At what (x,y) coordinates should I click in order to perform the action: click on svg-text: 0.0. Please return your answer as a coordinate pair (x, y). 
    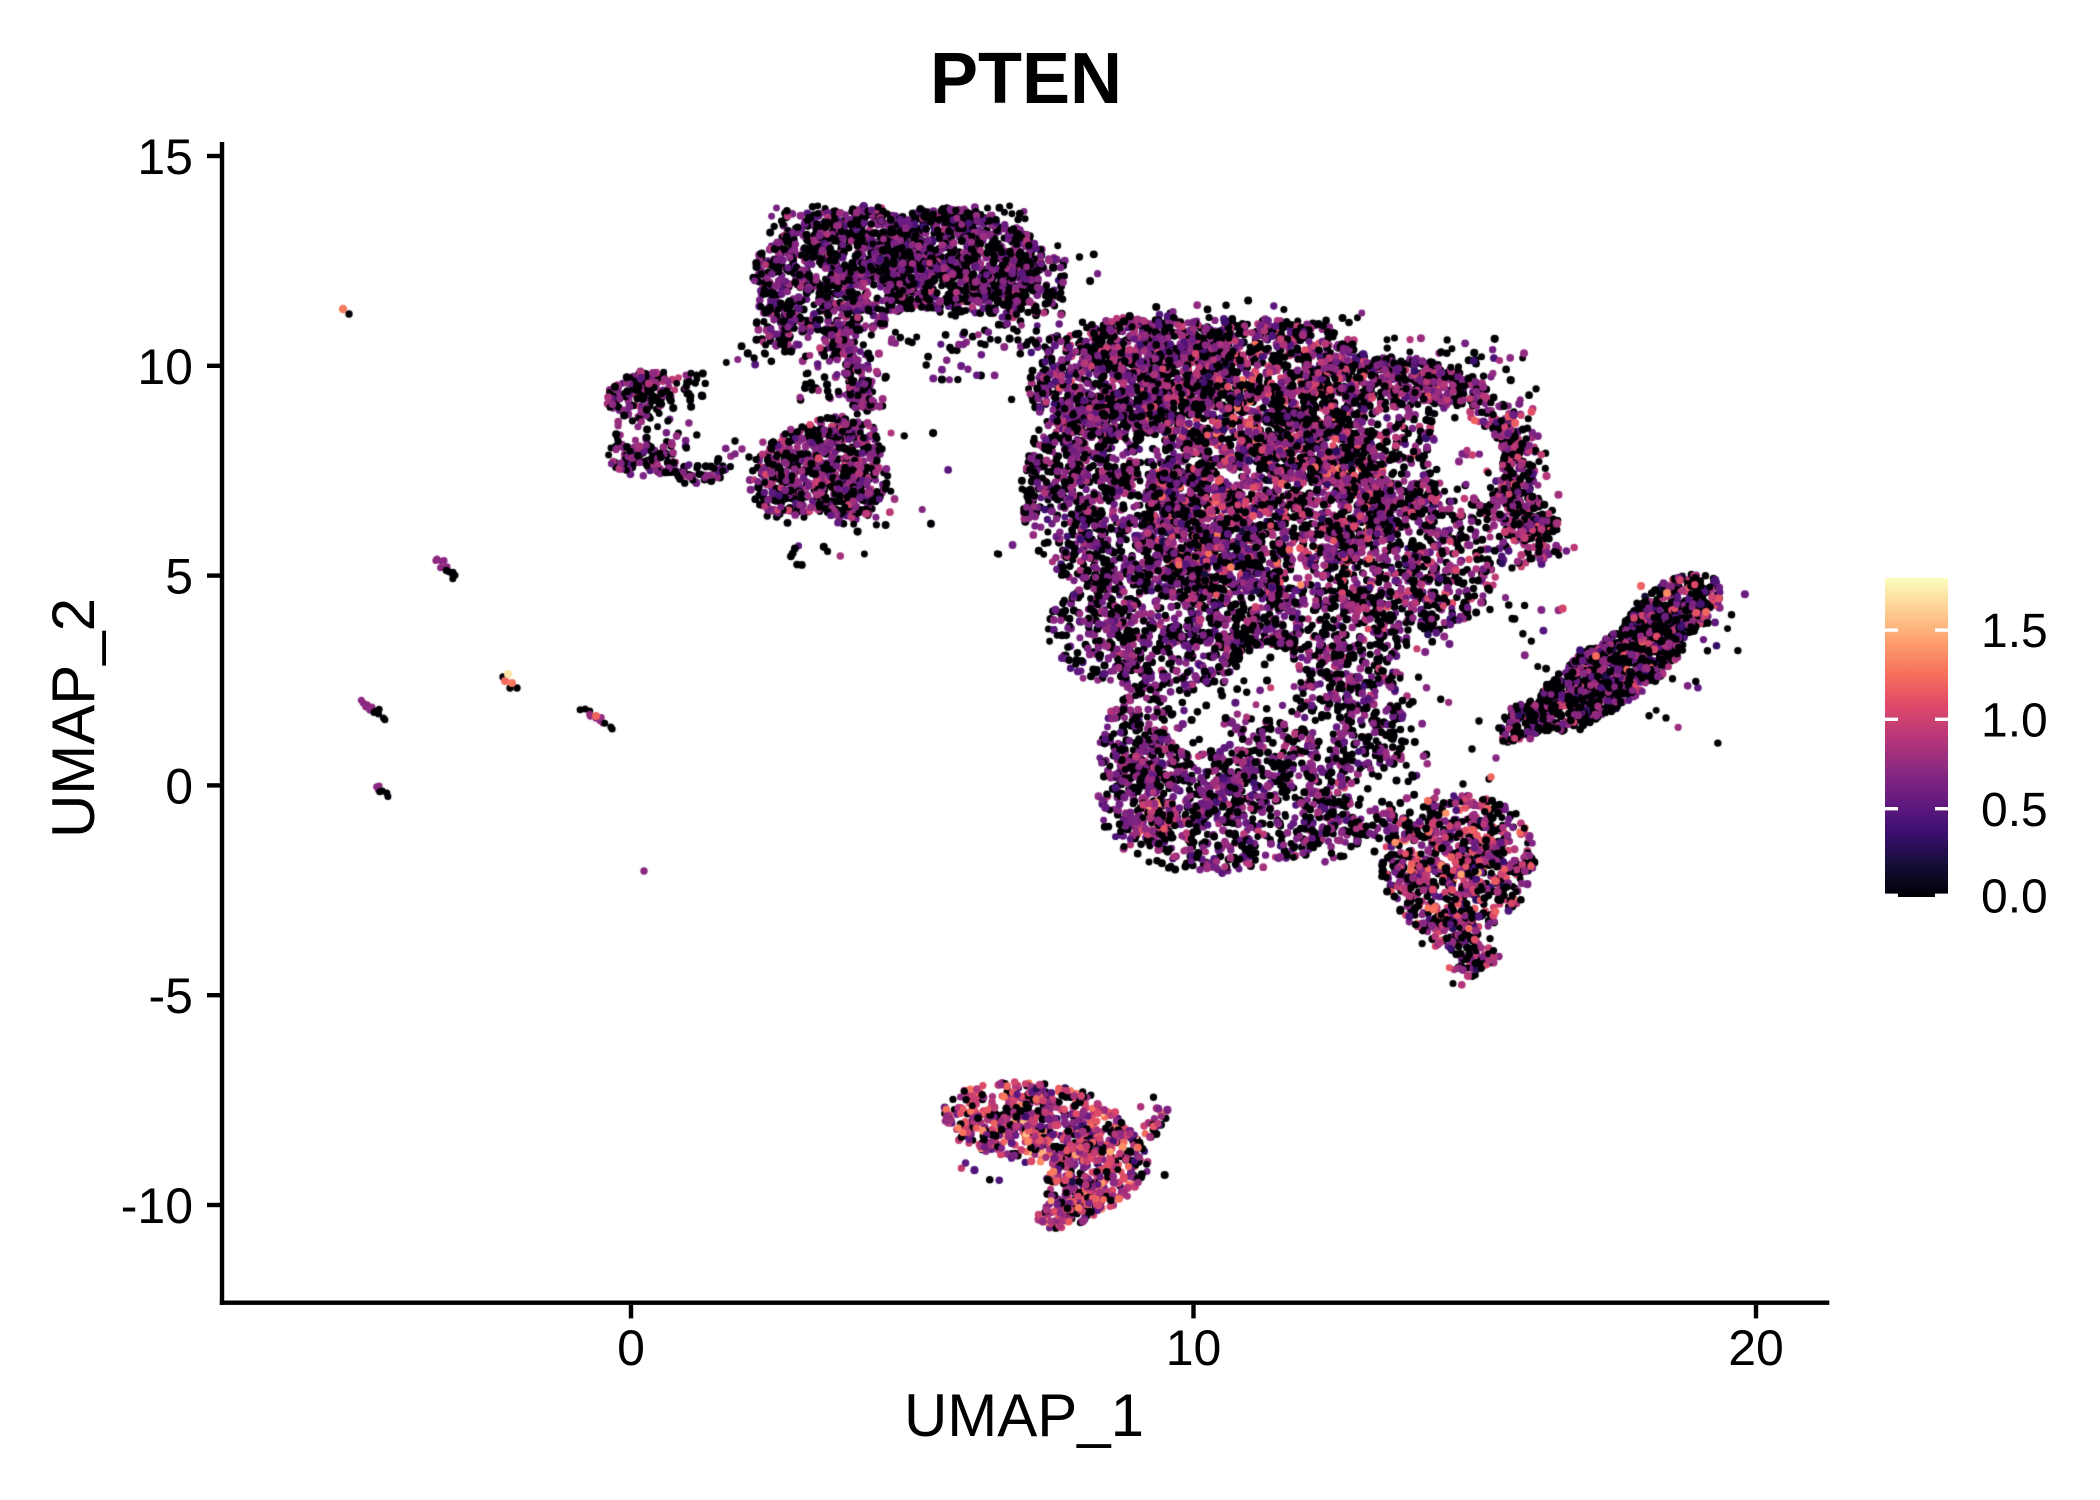
    Looking at the image, I should click on (2014, 896).